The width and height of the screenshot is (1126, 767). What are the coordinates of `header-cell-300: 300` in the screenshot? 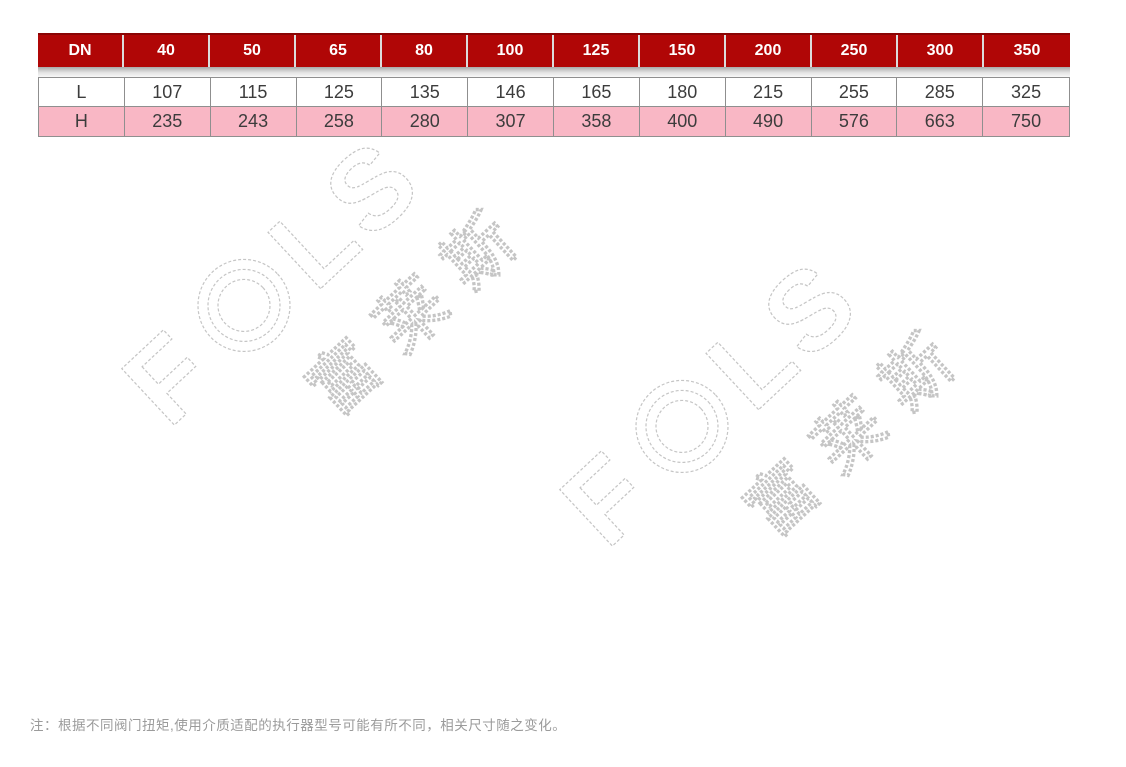 It's located at (941, 51).